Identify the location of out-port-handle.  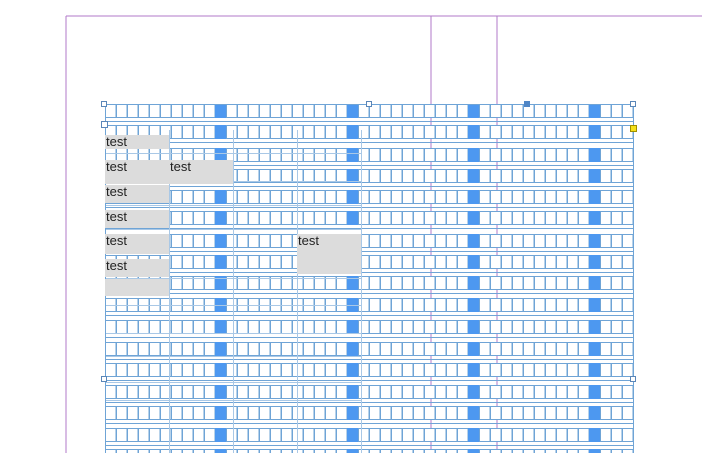
(633, 128).